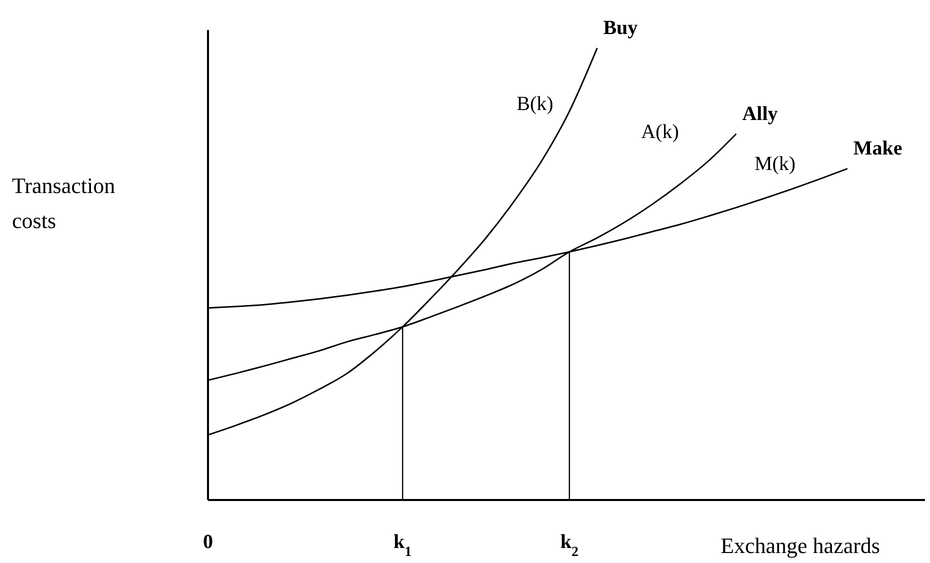 This screenshot has width=930, height=563. What do you see at coordinates (64, 203) in the screenshot?
I see `y-axis-title: Transaction costs` at bounding box center [64, 203].